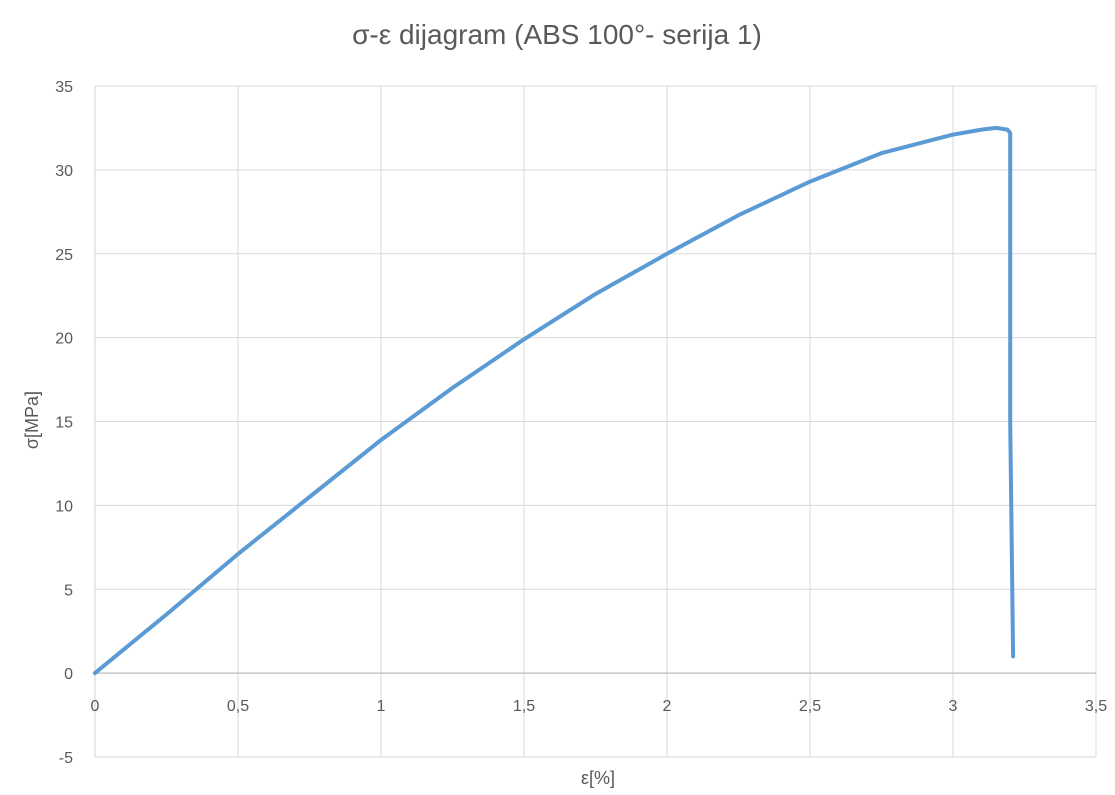  I want to click on y-tick-label: 0, so click(68, 674).